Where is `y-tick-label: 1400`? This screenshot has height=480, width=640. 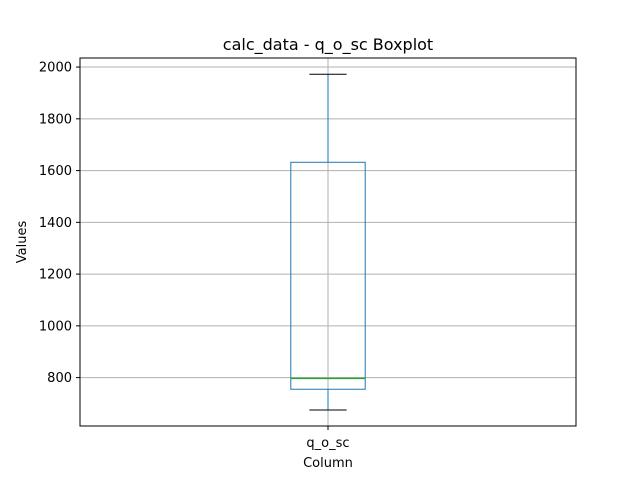 y-tick-label: 1400 is located at coordinates (55, 223).